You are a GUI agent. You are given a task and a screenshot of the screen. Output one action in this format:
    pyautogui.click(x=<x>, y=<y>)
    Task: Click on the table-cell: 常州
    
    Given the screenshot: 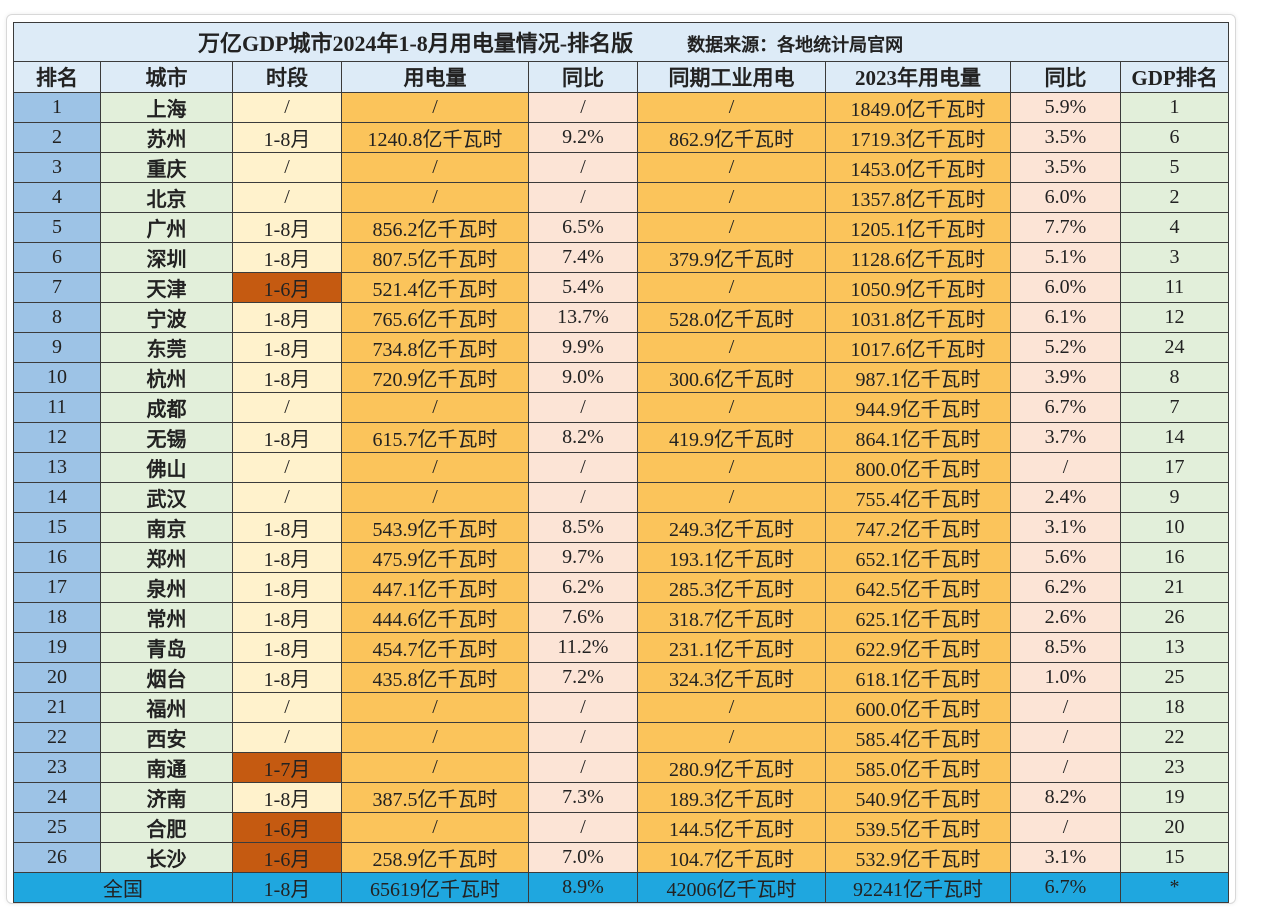 What is the action you would take?
    pyautogui.click(x=166, y=617)
    